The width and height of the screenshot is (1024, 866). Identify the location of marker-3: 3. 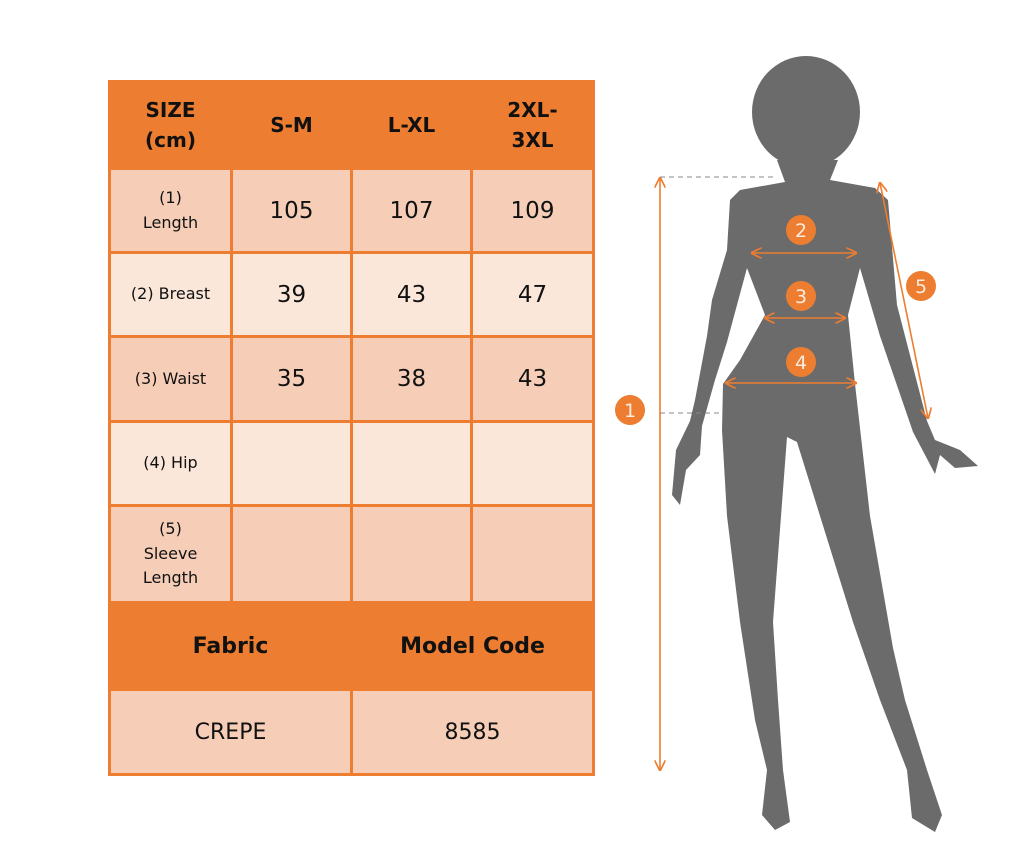
(801, 296).